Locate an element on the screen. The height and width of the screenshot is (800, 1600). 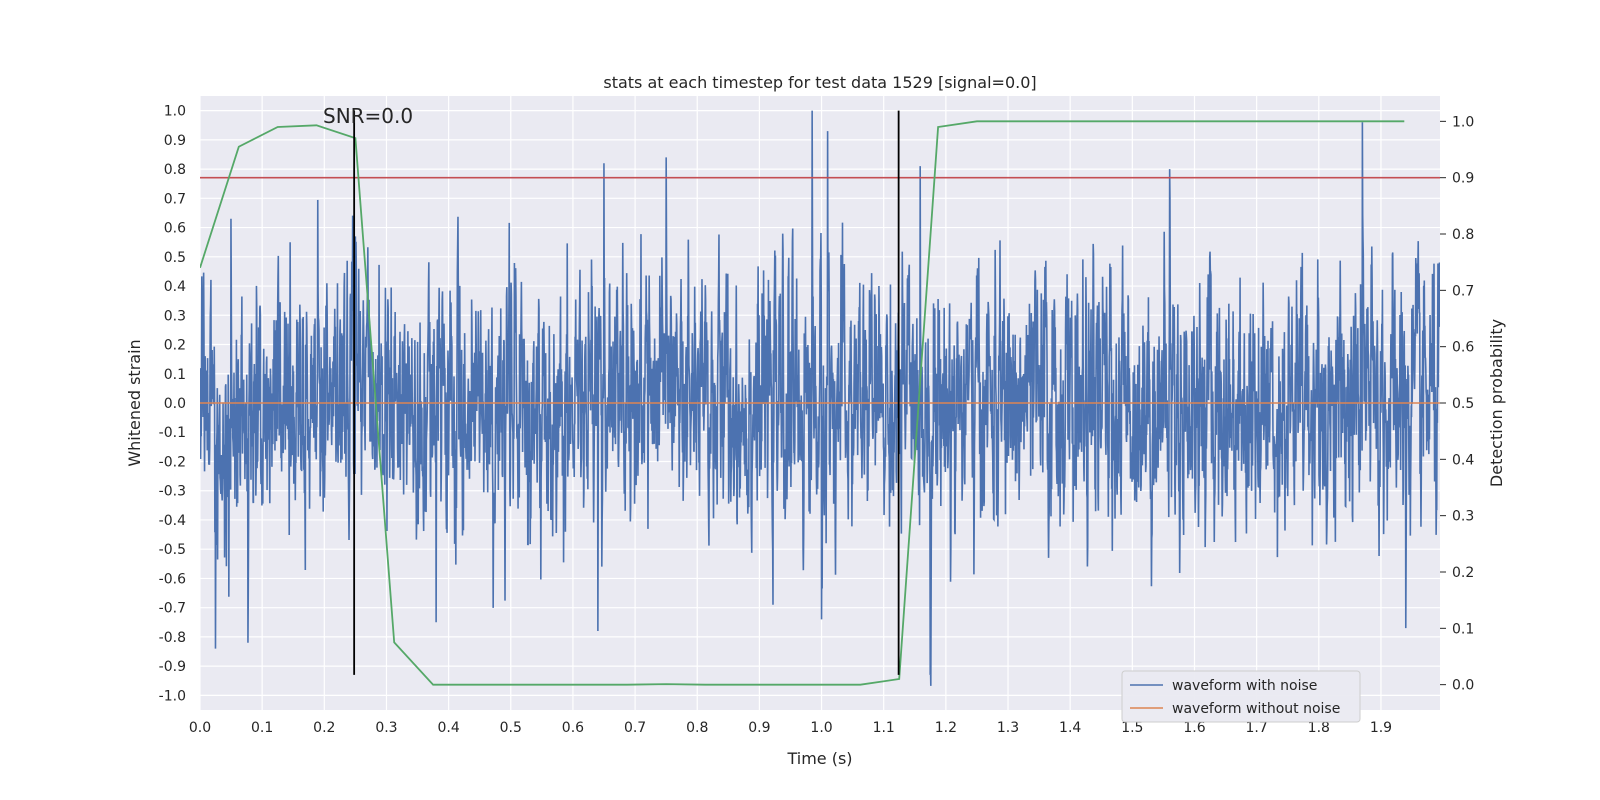
y2-tick-label: 1.0 is located at coordinates (1463, 122).